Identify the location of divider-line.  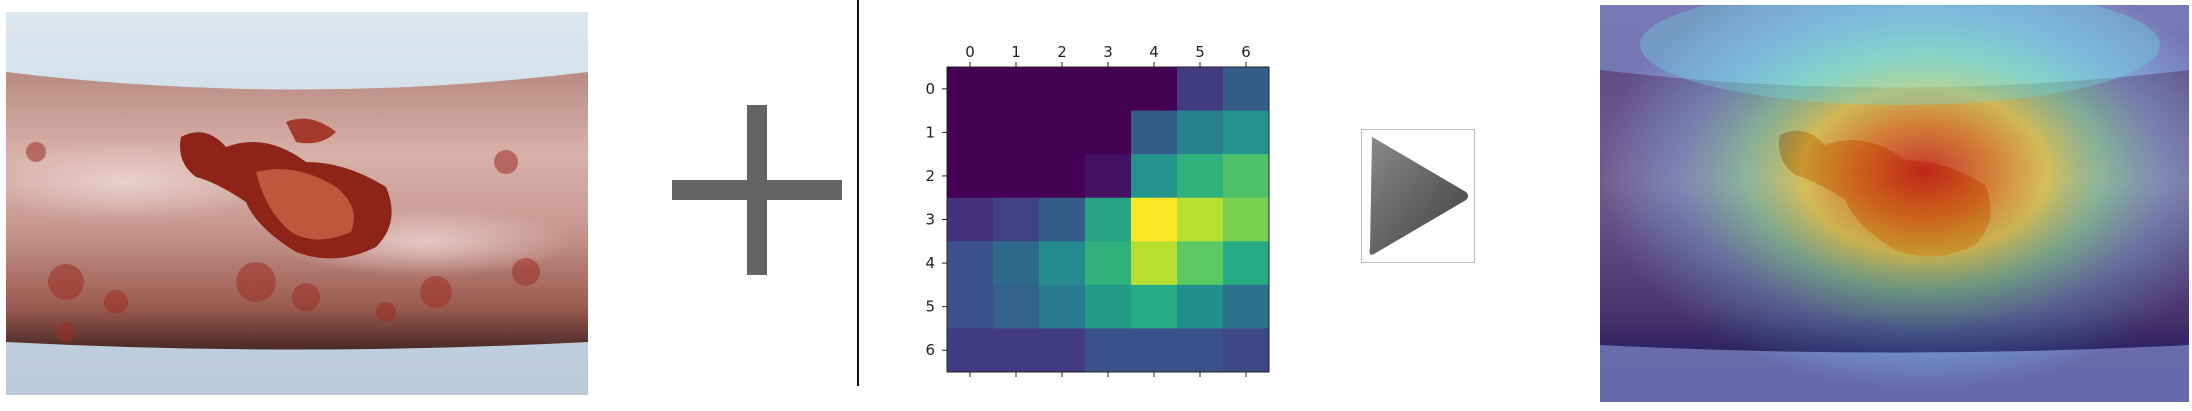
(858, 193).